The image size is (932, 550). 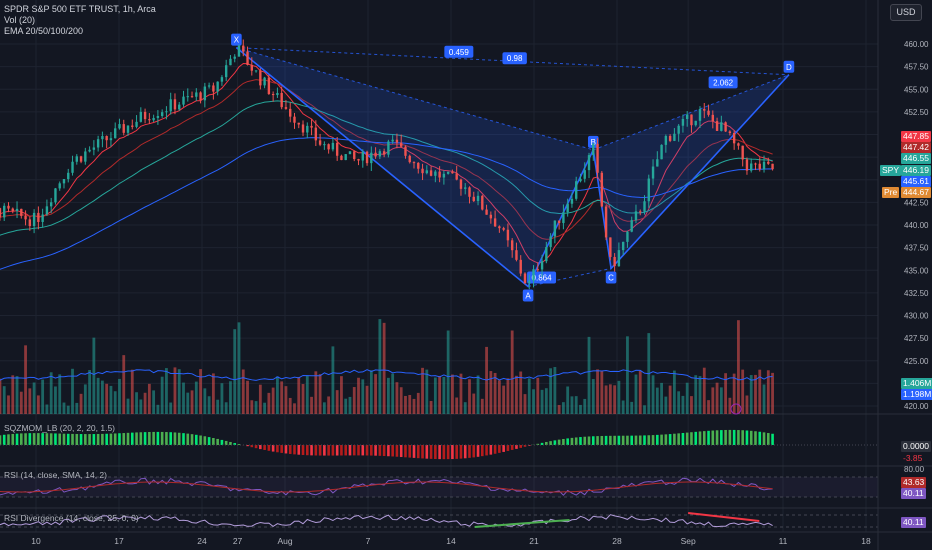 I want to click on price-label-ema50: 447.42, so click(x=916, y=147).